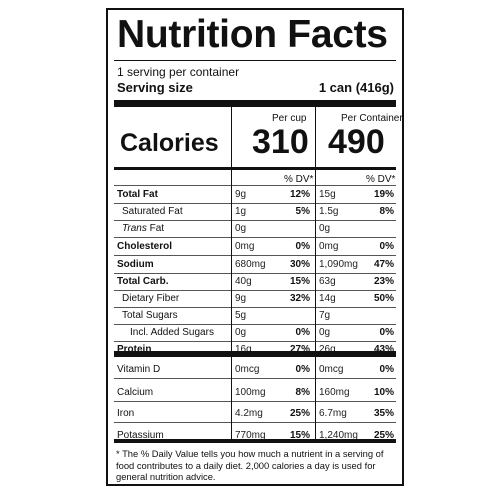 The width and height of the screenshot is (500, 500). What do you see at coordinates (383, 194) in the screenshot?
I see `dv-per-container: 19%` at bounding box center [383, 194].